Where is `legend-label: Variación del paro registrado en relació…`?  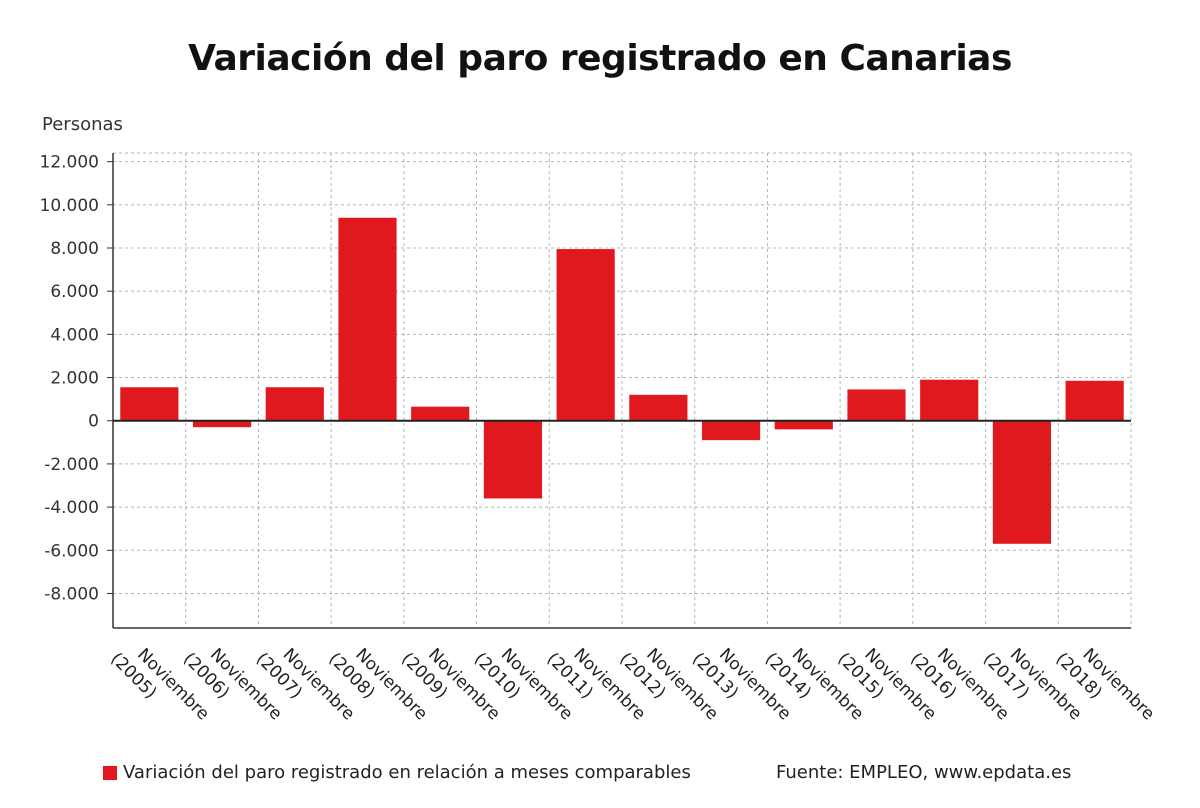
legend-label: Variación del paro registrado en relació… is located at coordinates (407, 772).